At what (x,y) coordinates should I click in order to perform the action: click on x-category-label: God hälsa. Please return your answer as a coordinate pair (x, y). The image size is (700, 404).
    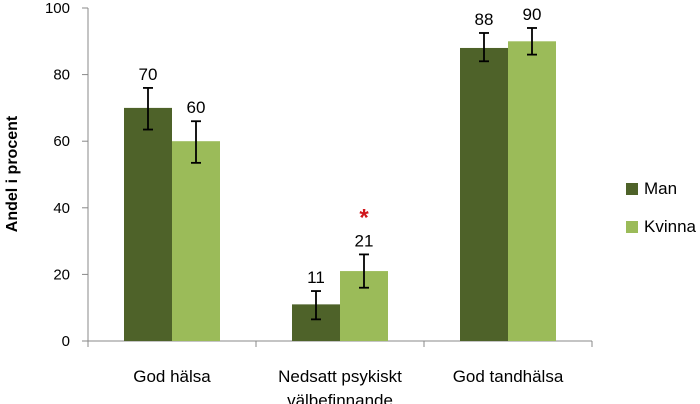
    Looking at the image, I should click on (172, 376).